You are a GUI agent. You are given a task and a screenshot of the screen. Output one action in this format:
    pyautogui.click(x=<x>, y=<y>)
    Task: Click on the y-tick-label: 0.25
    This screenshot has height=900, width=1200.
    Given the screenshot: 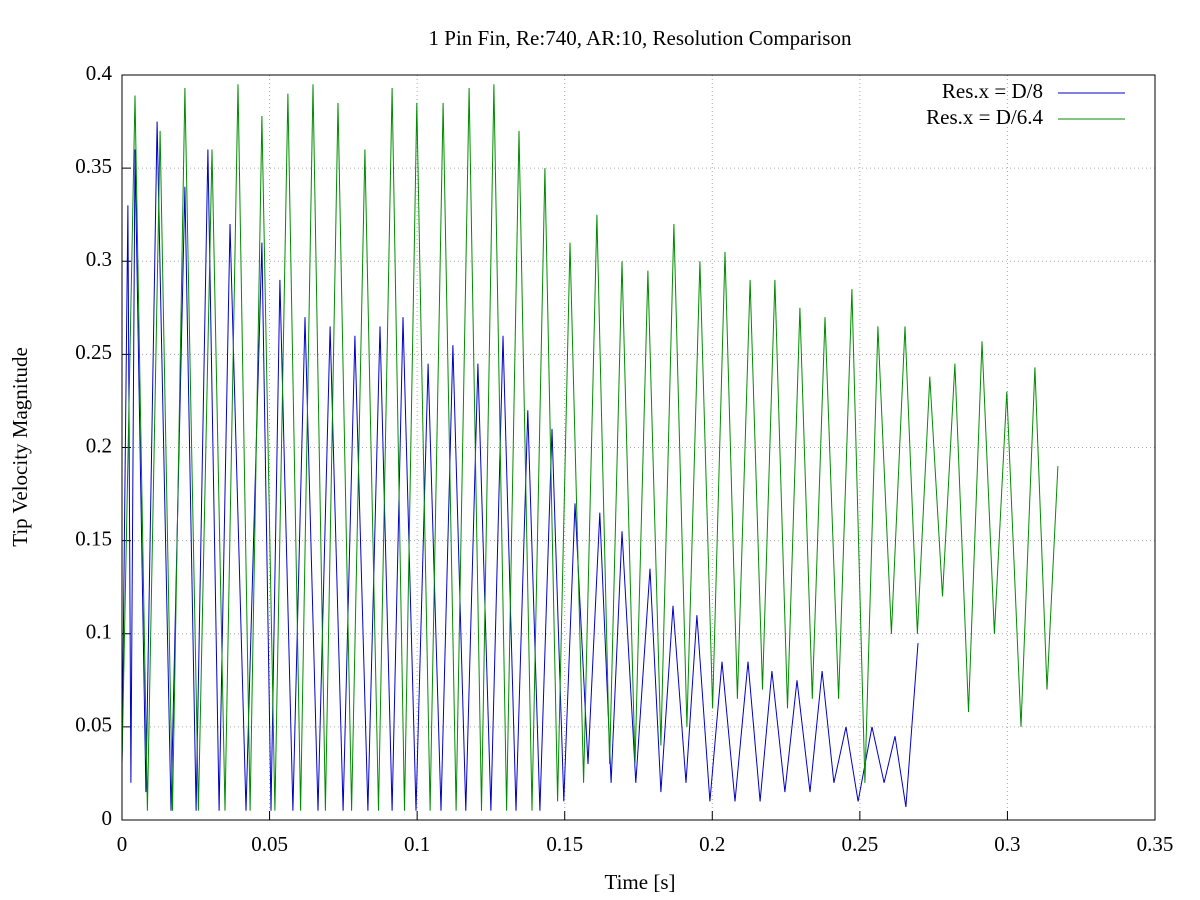 What is the action you would take?
    pyautogui.click(x=93, y=352)
    